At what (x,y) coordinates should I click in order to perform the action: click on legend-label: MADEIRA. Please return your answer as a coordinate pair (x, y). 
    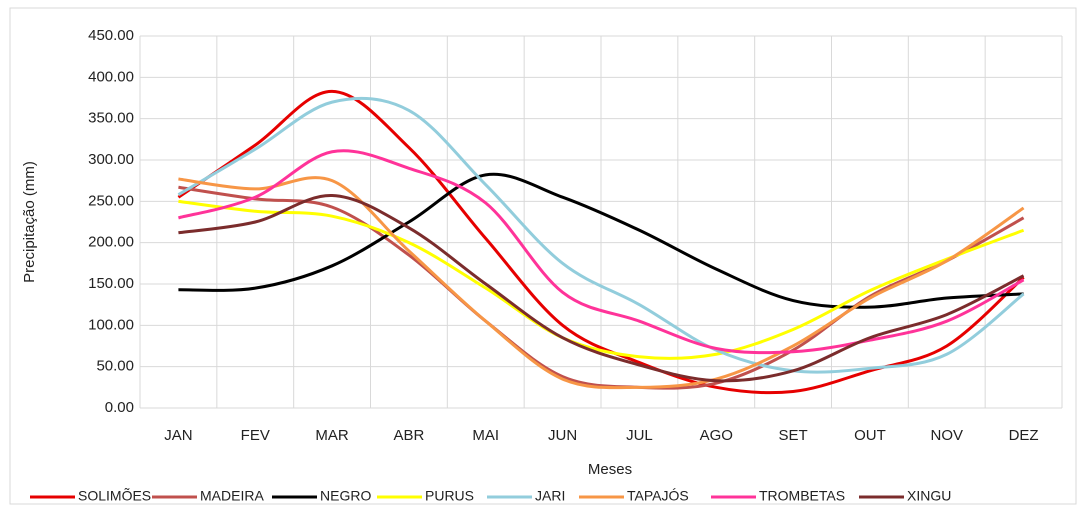
    Looking at the image, I should click on (232, 496).